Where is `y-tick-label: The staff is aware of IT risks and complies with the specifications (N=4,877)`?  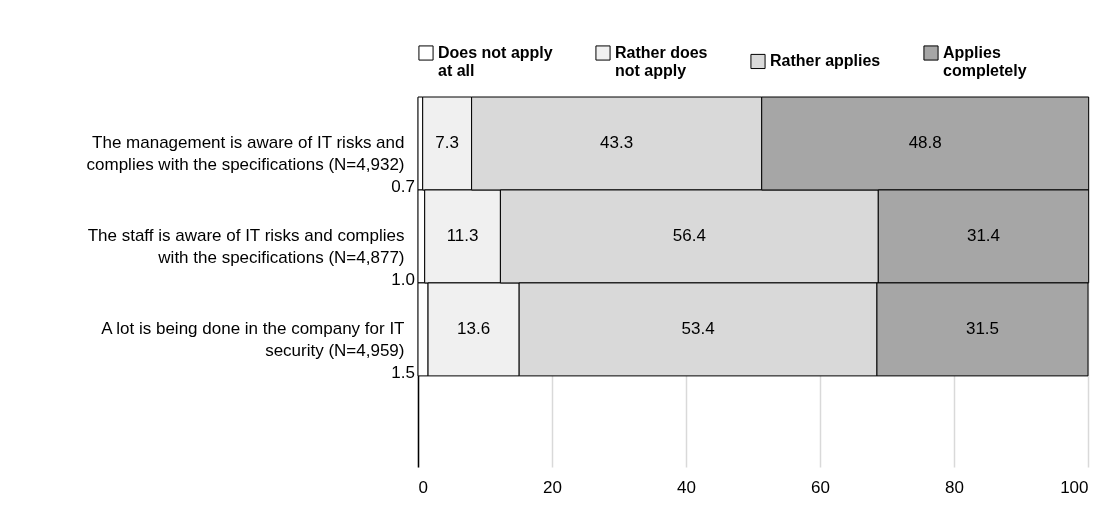 y-tick-label: The staff is aware of IT risks and complies with the specifications (N=4,877) is located at coordinates (246, 247).